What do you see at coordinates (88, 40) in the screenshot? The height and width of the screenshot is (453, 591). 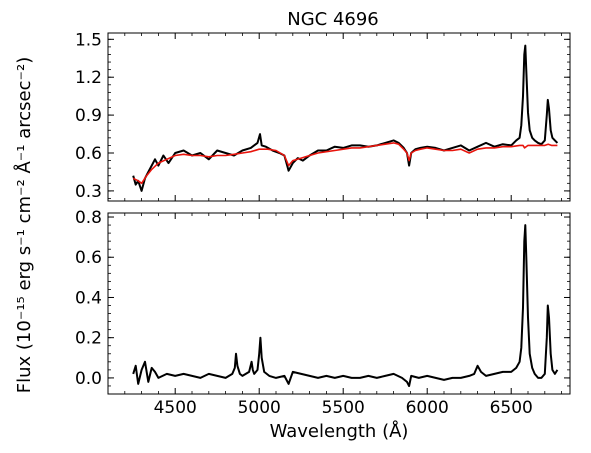 I see `top-y-tick-label: 1.5` at bounding box center [88, 40].